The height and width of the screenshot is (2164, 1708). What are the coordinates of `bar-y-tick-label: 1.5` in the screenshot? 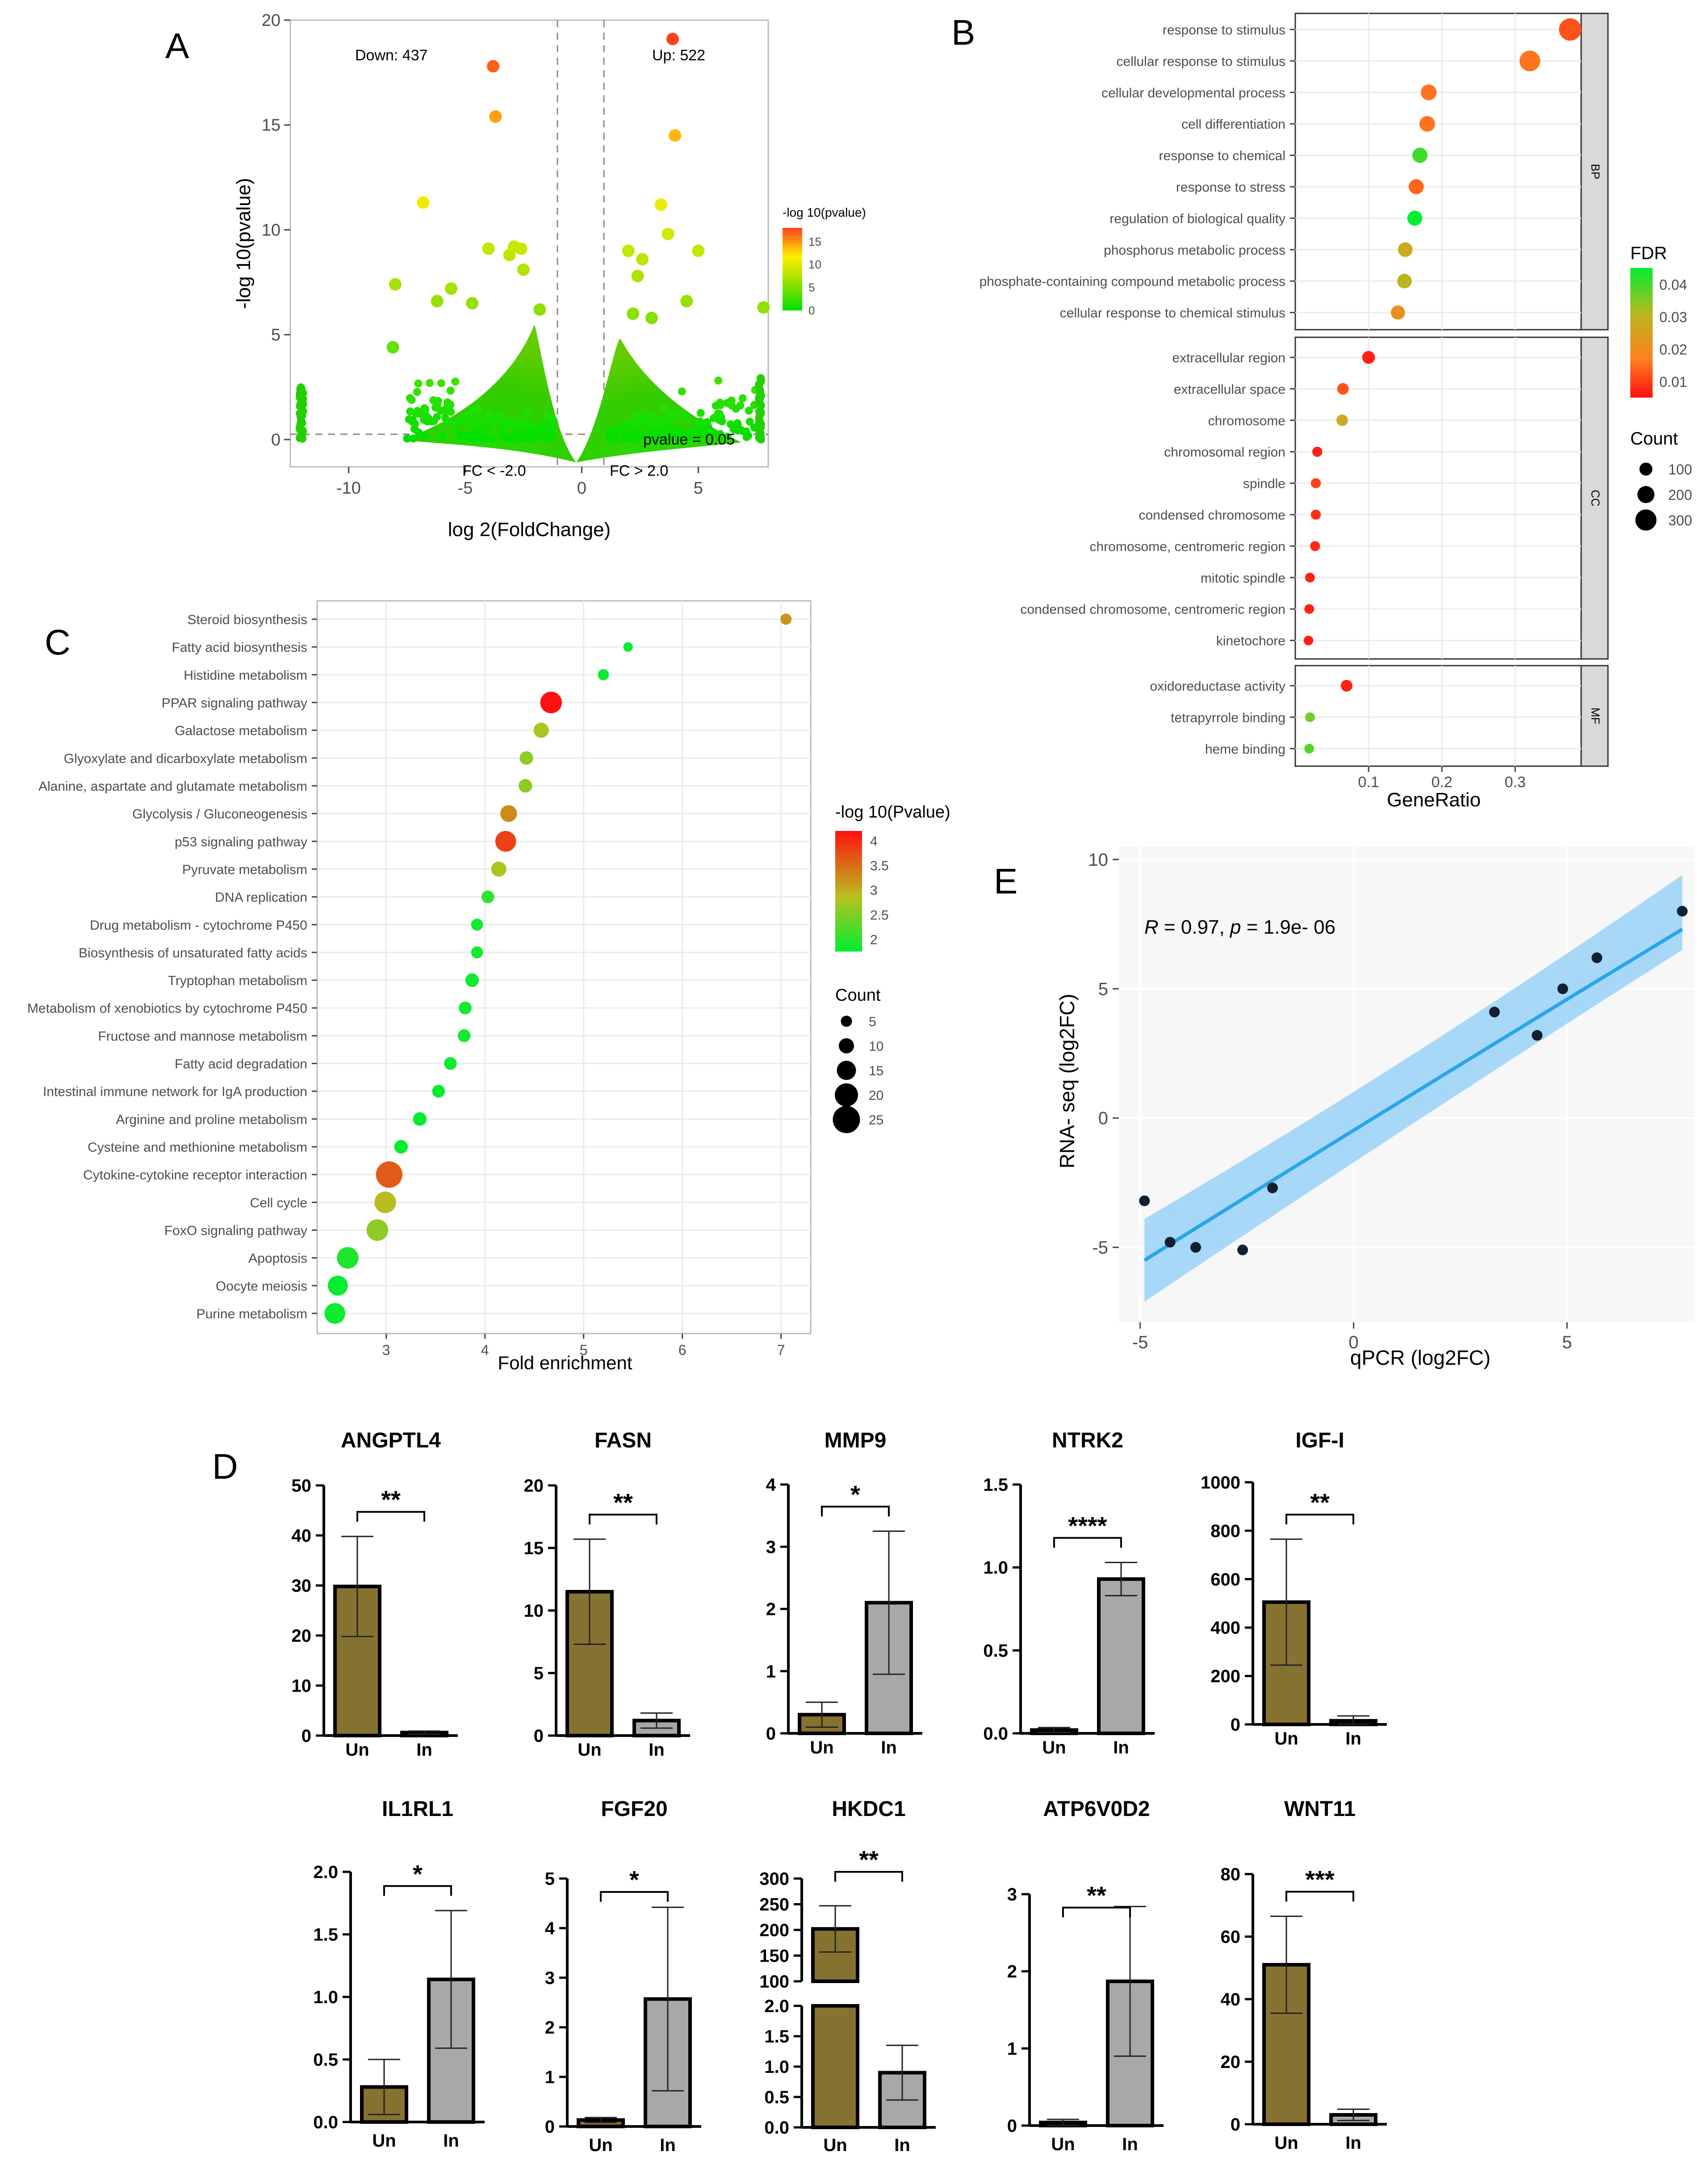 It's located at (776, 2037).